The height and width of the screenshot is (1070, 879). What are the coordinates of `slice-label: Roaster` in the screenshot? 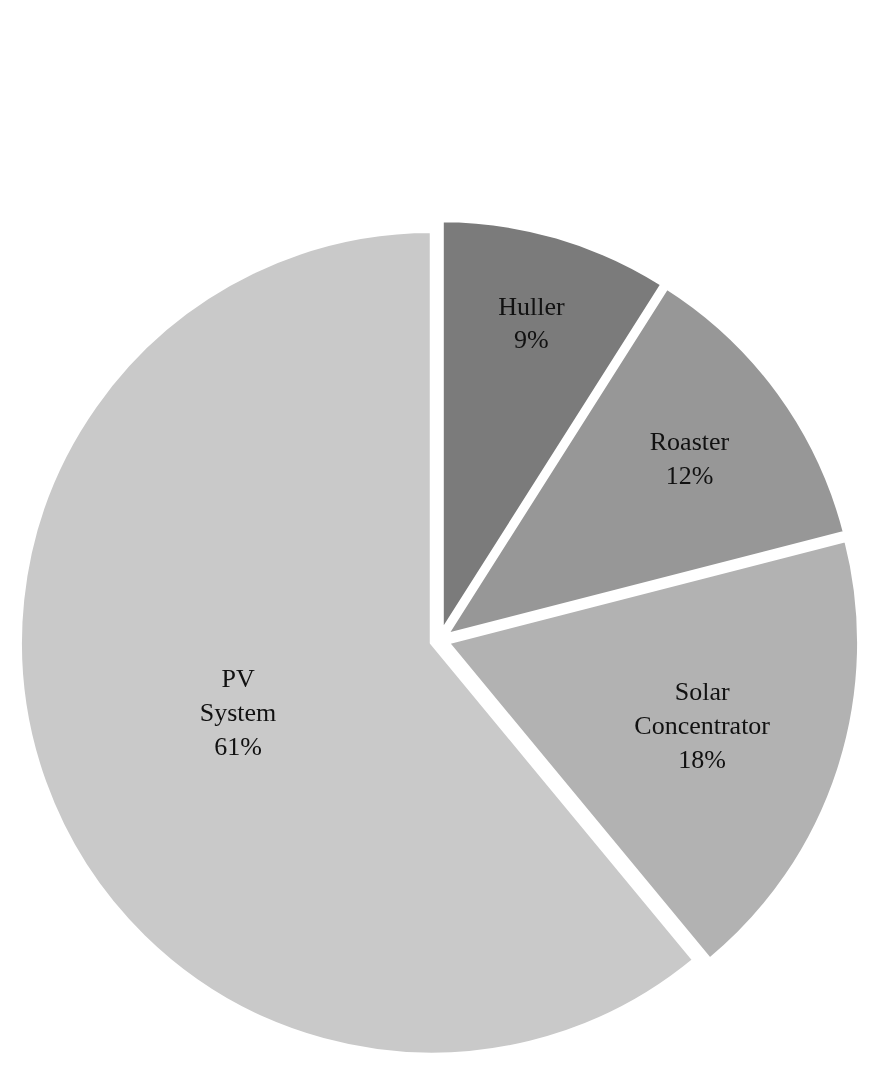 It's located at (689, 441).